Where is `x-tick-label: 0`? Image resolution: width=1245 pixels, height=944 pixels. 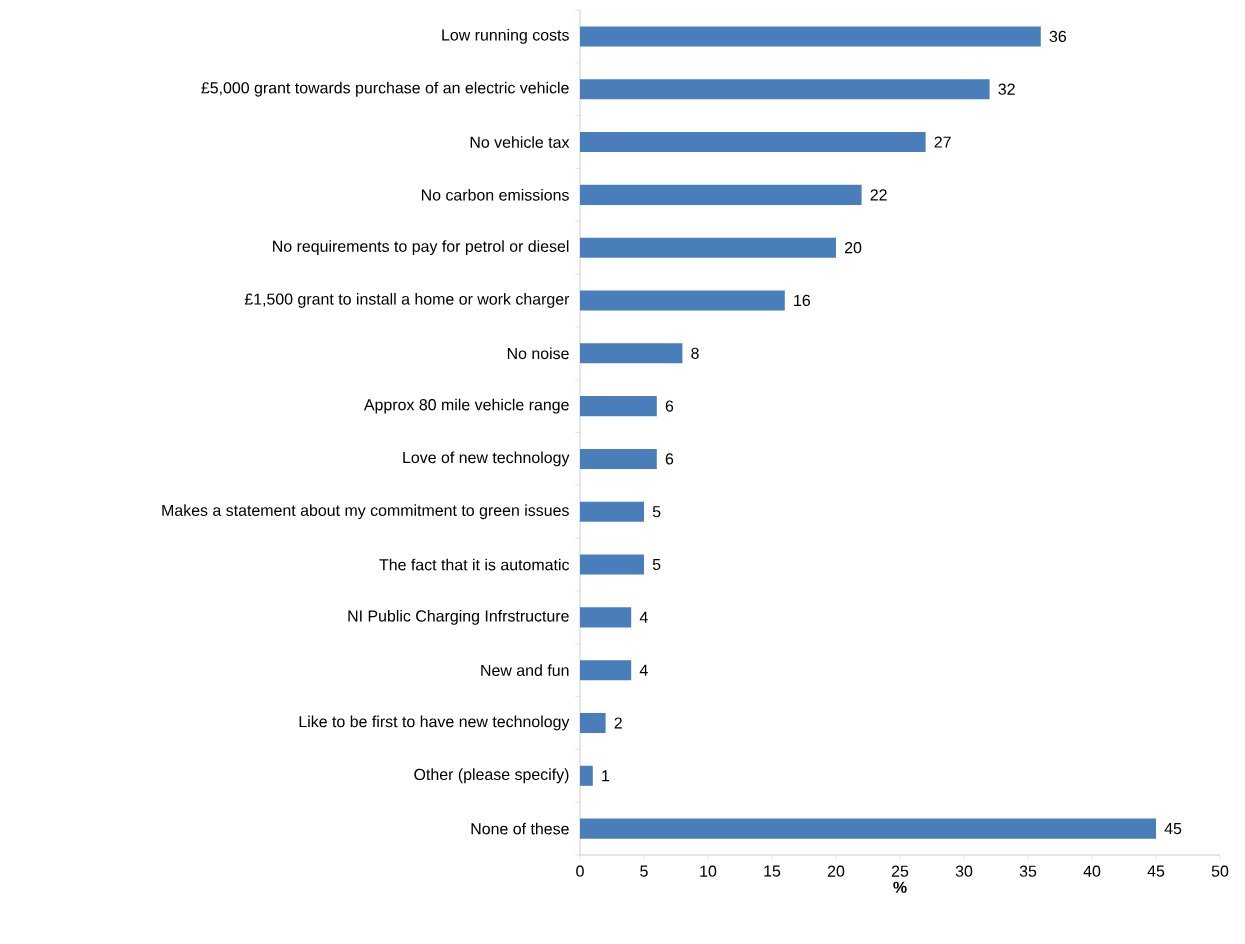
x-tick-label: 0 is located at coordinates (580, 871).